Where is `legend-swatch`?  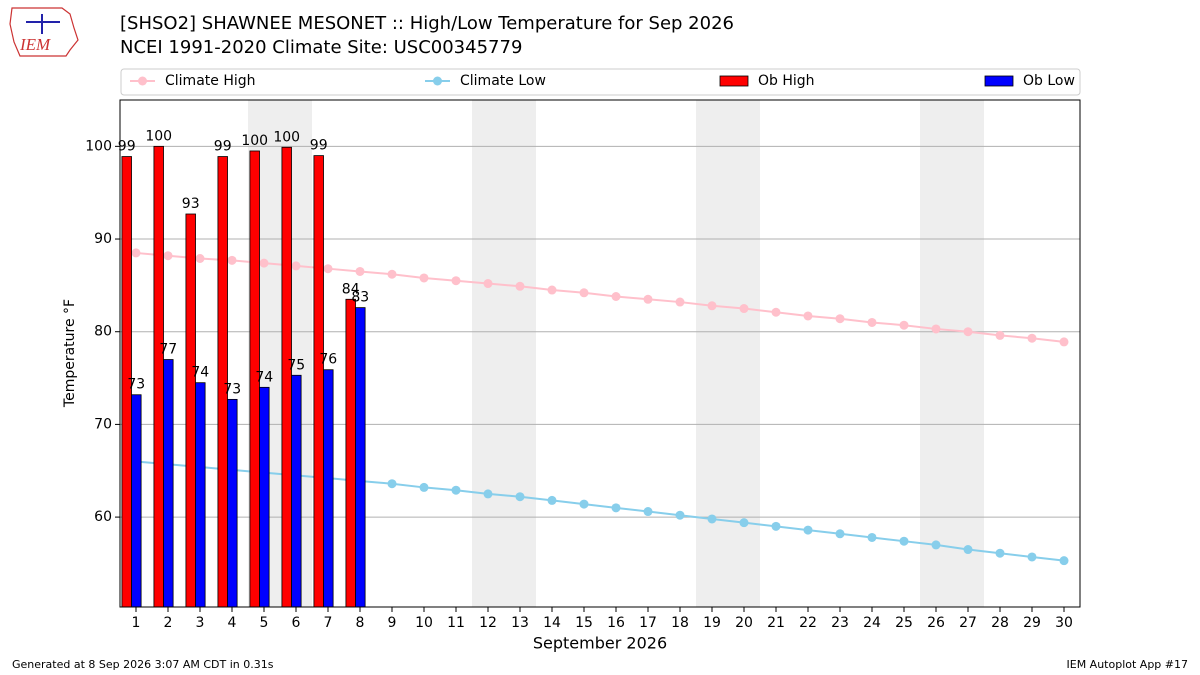 legend-swatch is located at coordinates (142, 81).